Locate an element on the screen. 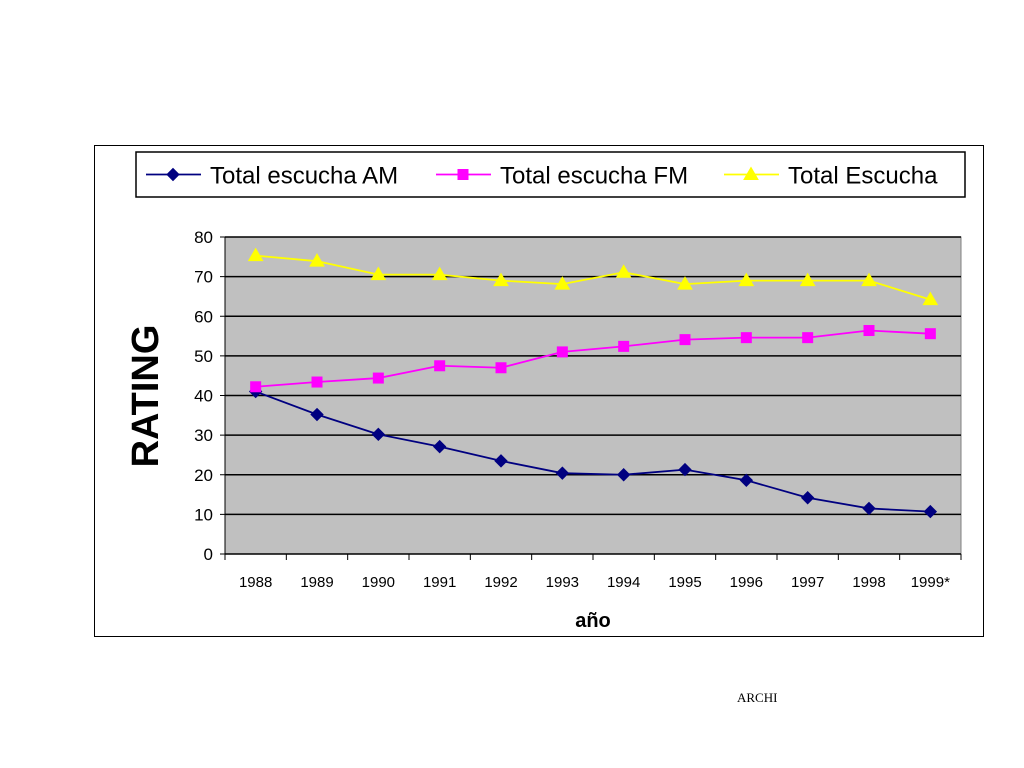  y-tick-label: 50 is located at coordinates (203, 356).